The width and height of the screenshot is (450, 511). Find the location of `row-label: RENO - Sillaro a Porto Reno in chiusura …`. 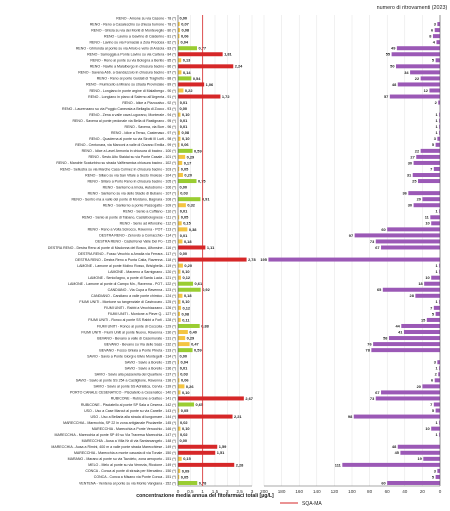

row-label: RENO - Sillaro a Porto Reno in chiusura … is located at coordinates (131, 181).